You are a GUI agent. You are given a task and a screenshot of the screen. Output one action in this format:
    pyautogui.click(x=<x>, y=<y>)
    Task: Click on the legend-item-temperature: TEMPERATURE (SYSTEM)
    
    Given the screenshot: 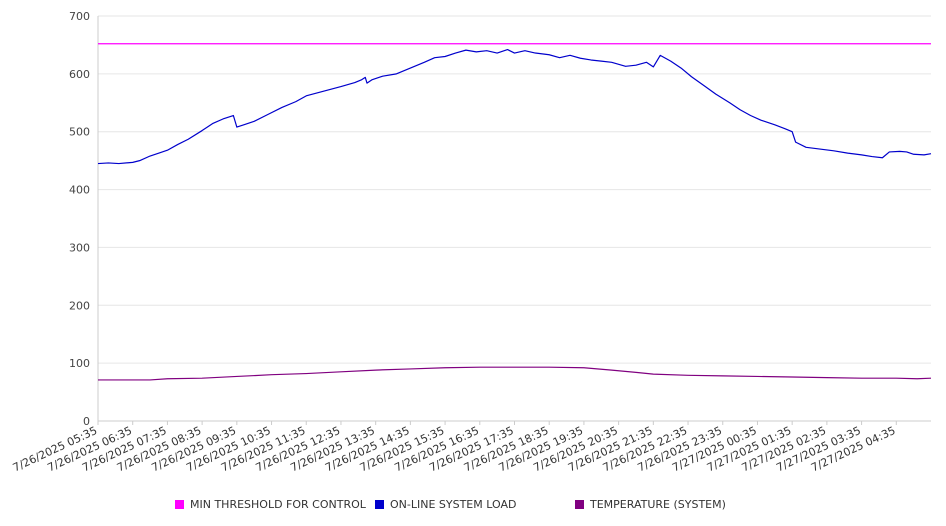 What is the action you would take?
    pyautogui.click(x=650, y=504)
    